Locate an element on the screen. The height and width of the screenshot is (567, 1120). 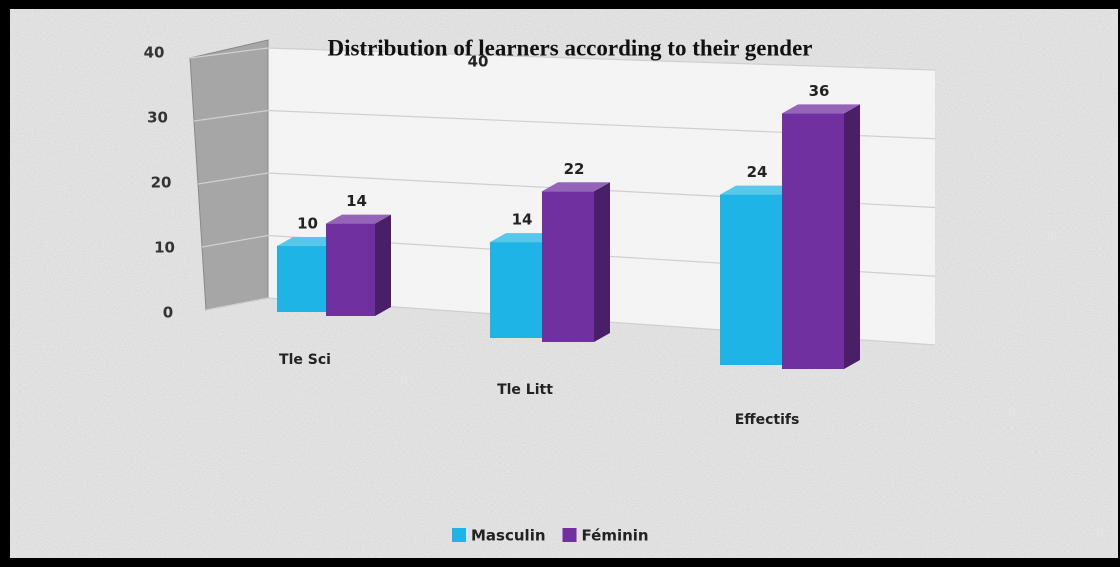
grid-line is located at coordinates (601, 59).